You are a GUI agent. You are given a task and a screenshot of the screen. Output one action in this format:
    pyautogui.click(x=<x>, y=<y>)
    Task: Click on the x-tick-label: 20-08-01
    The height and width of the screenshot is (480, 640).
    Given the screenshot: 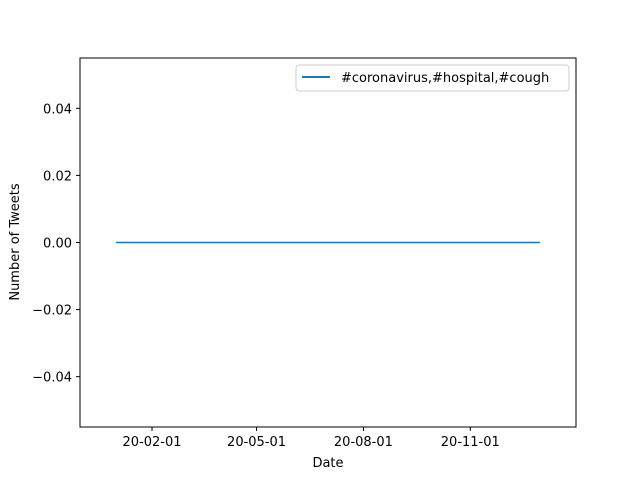 What is the action you would take?
    pyautogui.click(x=363, y=442)
    